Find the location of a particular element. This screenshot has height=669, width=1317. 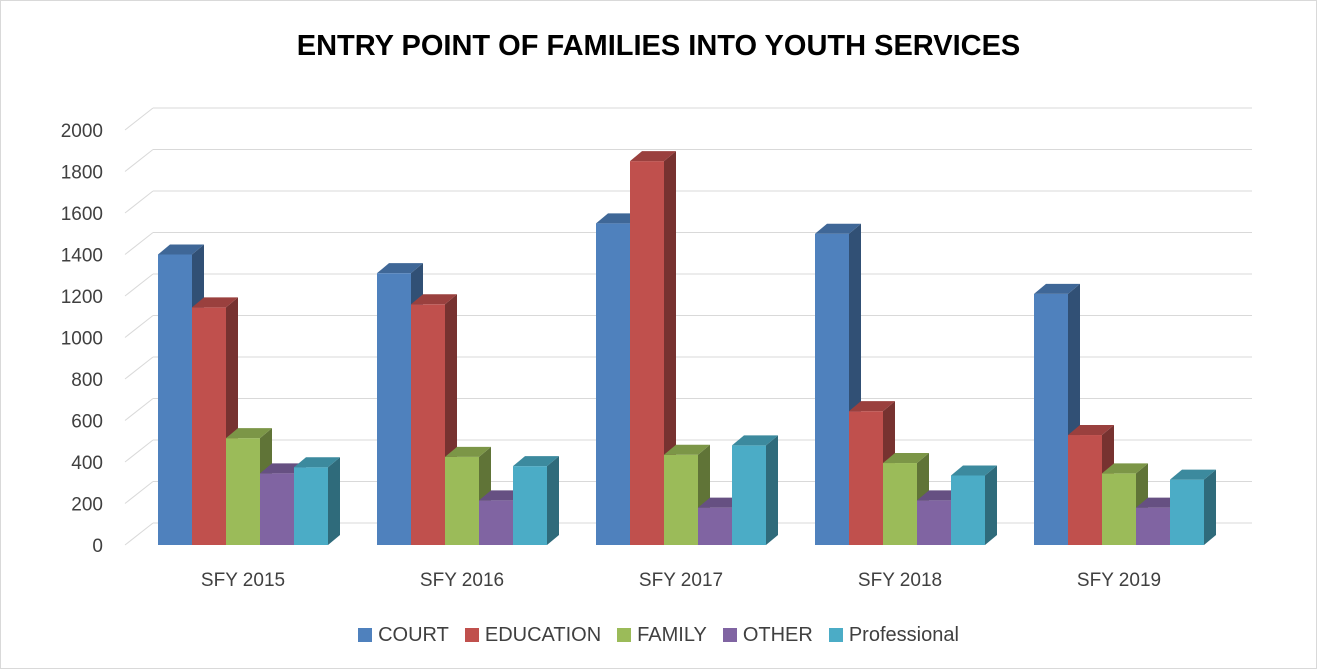

bar-professional-sfy-2016 is located at coordinates (536, 500).